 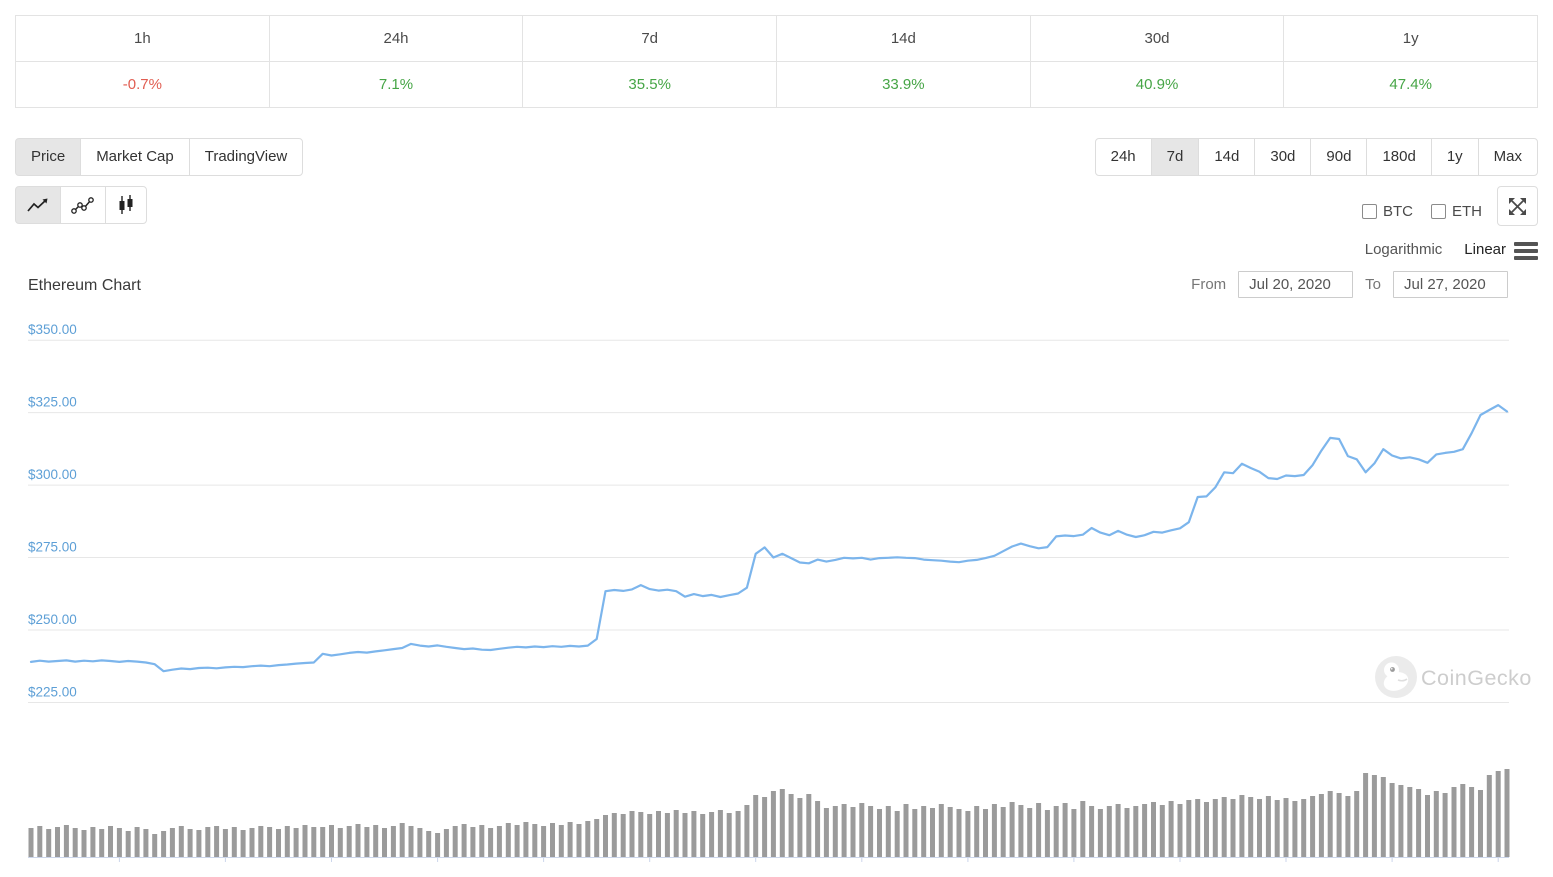 I want to click on to-date-input, so click(x=1450, y=284).